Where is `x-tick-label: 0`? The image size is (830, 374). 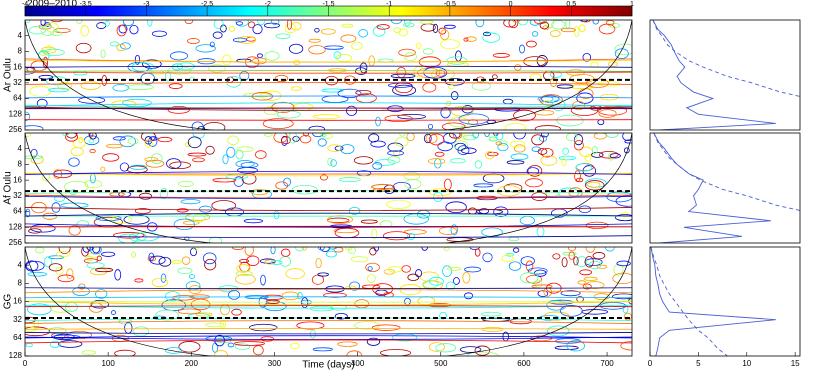
x-tick-label: 0 is located at coordinates (25, 363).